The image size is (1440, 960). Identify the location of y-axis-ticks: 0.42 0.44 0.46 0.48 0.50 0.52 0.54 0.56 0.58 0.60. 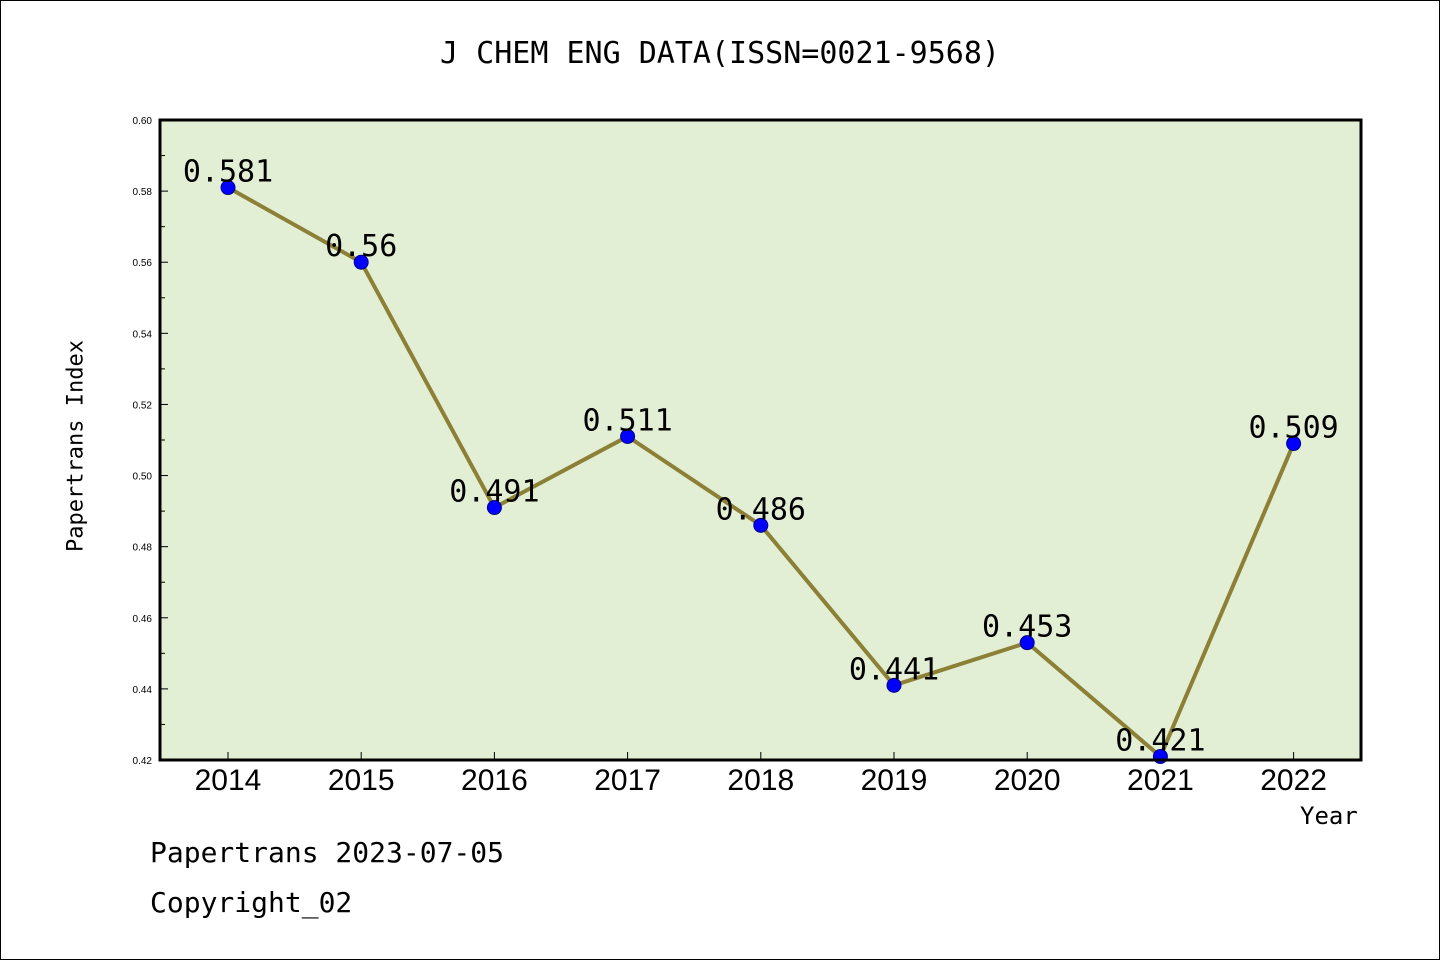
(150, 441).